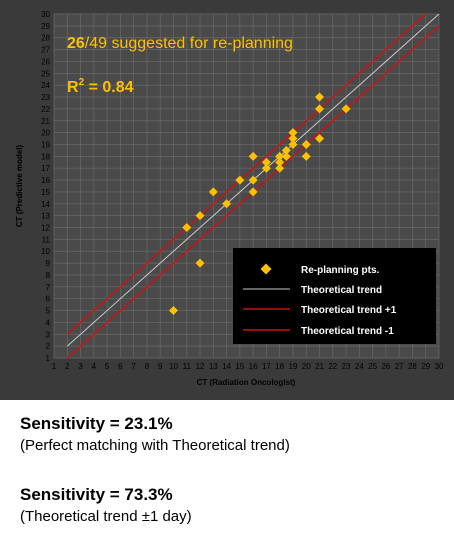  I want to click on y-tick-label: 12, so click(45, 228).